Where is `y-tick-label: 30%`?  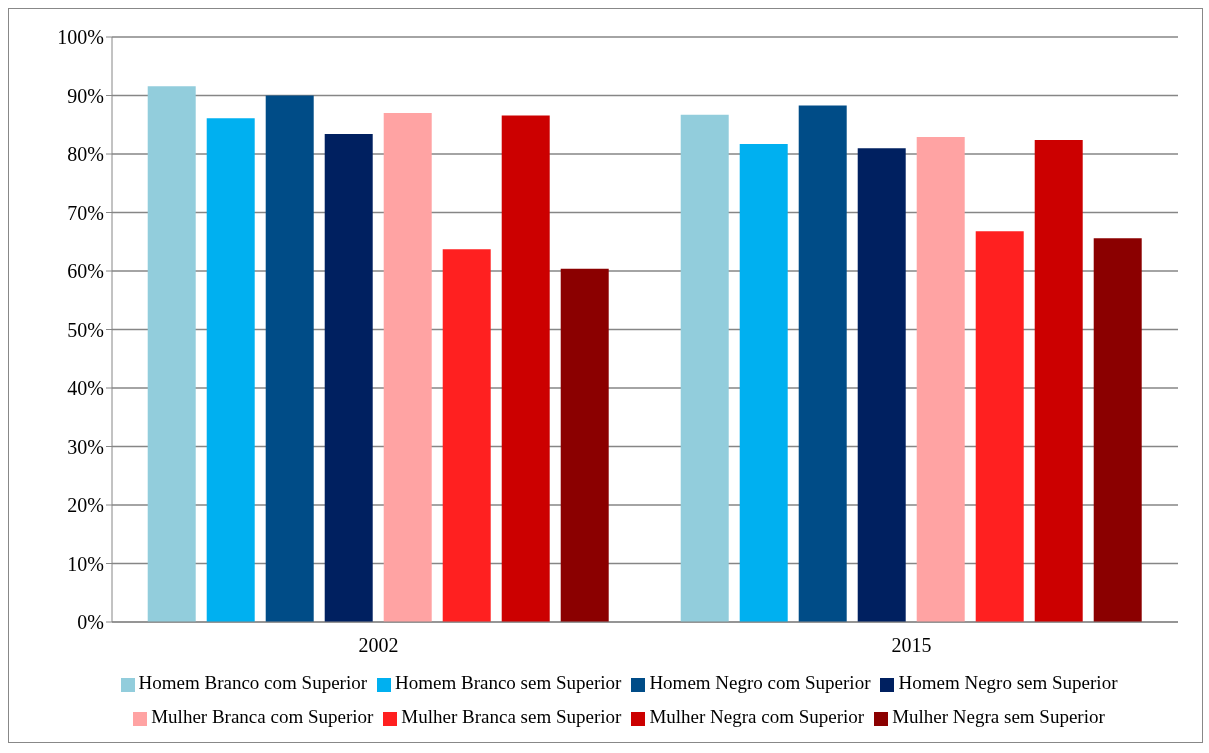 y-tick-label: 30% is located at coordinates (85, 446).